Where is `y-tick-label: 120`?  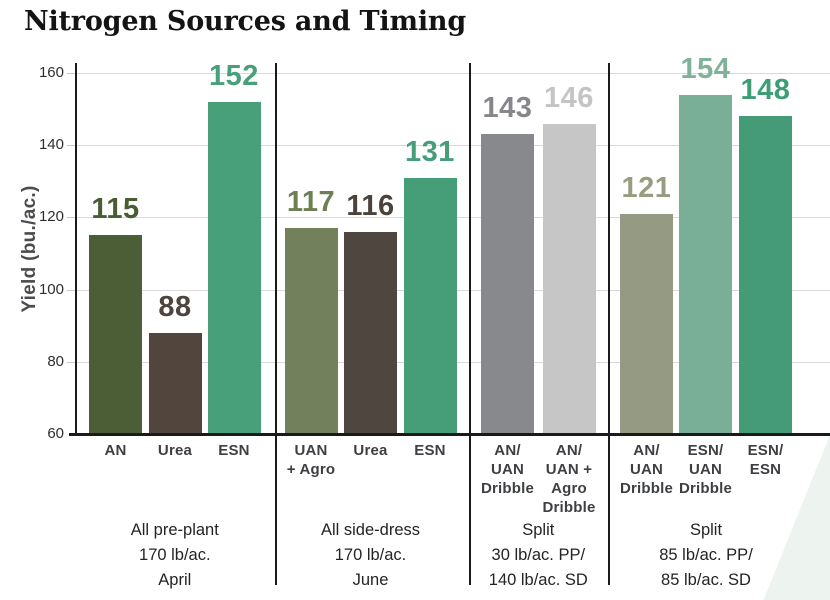
y-tick-label: 120 is located at coordinates (51, 217).